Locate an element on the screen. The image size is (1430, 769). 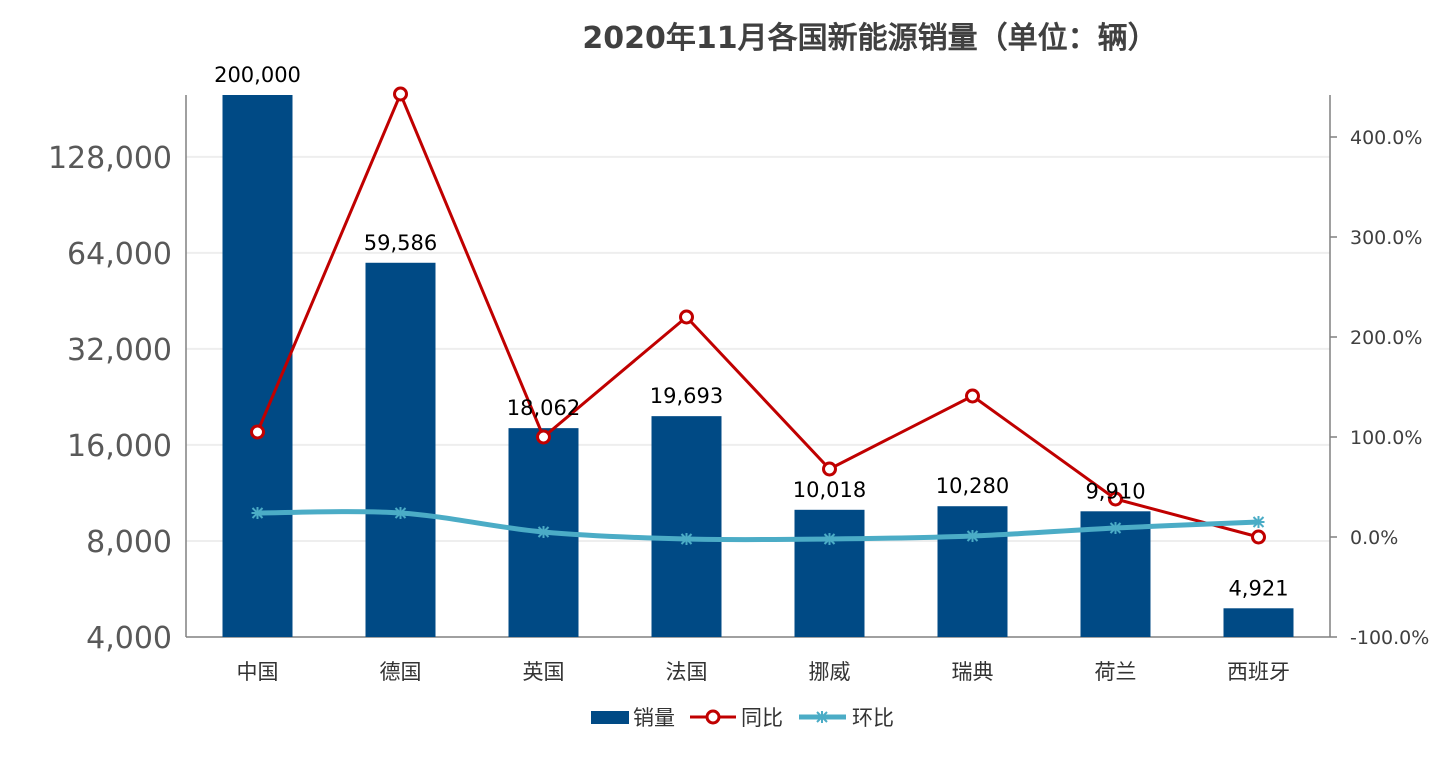
left-tick-label: 16,000 is located at coordinates (119, 446).